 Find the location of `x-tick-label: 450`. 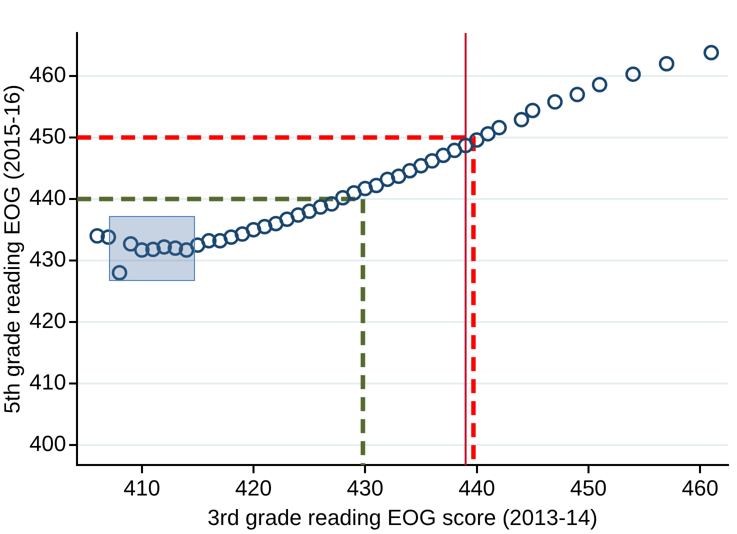

x-tick-label: 450 is located at coordinates (588, 487).